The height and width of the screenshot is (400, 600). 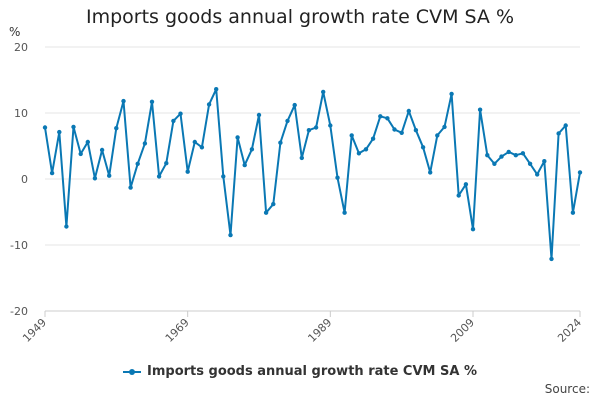 I want to click on x-tick-label: 2024, so click(x=569, y=330).